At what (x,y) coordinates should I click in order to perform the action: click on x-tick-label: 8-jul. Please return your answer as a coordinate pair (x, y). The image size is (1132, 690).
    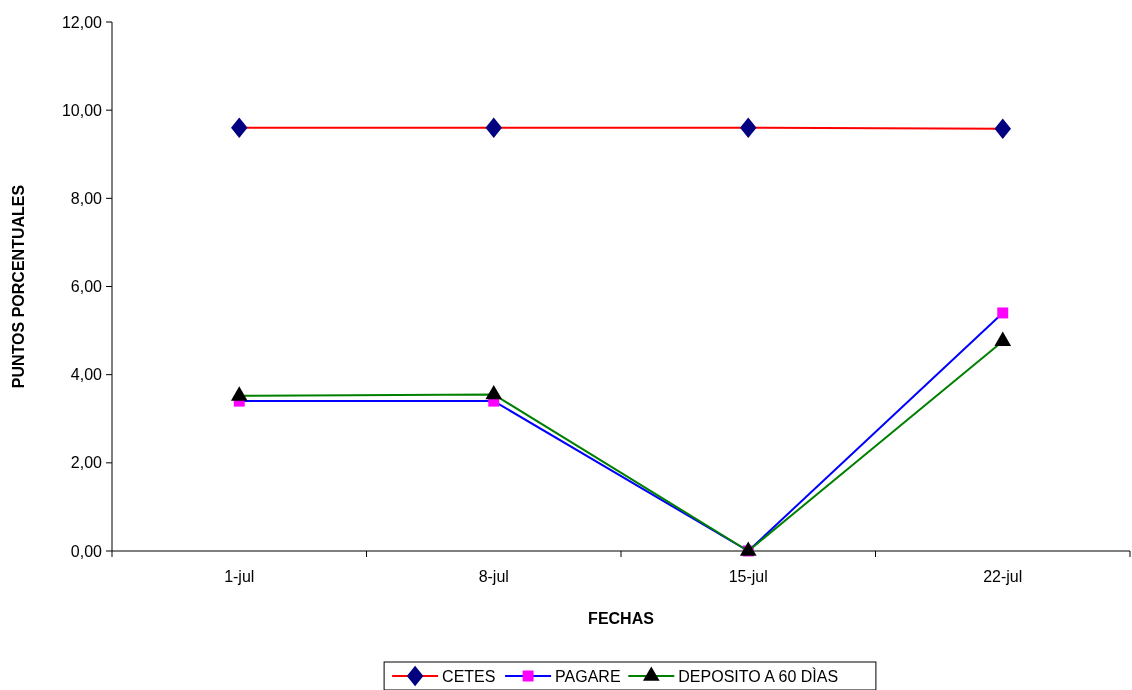
    Looking at the image, I should click on (493, 576).